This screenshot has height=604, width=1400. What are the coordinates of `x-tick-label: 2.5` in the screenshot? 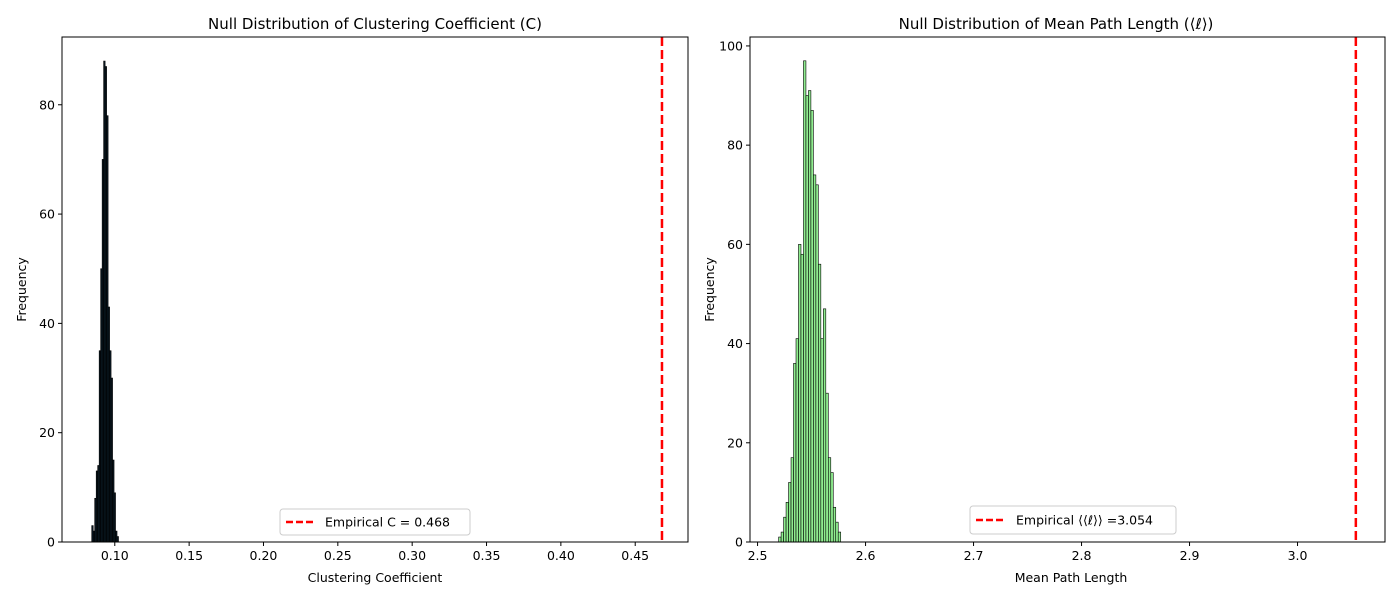 It's located at (758, 555).